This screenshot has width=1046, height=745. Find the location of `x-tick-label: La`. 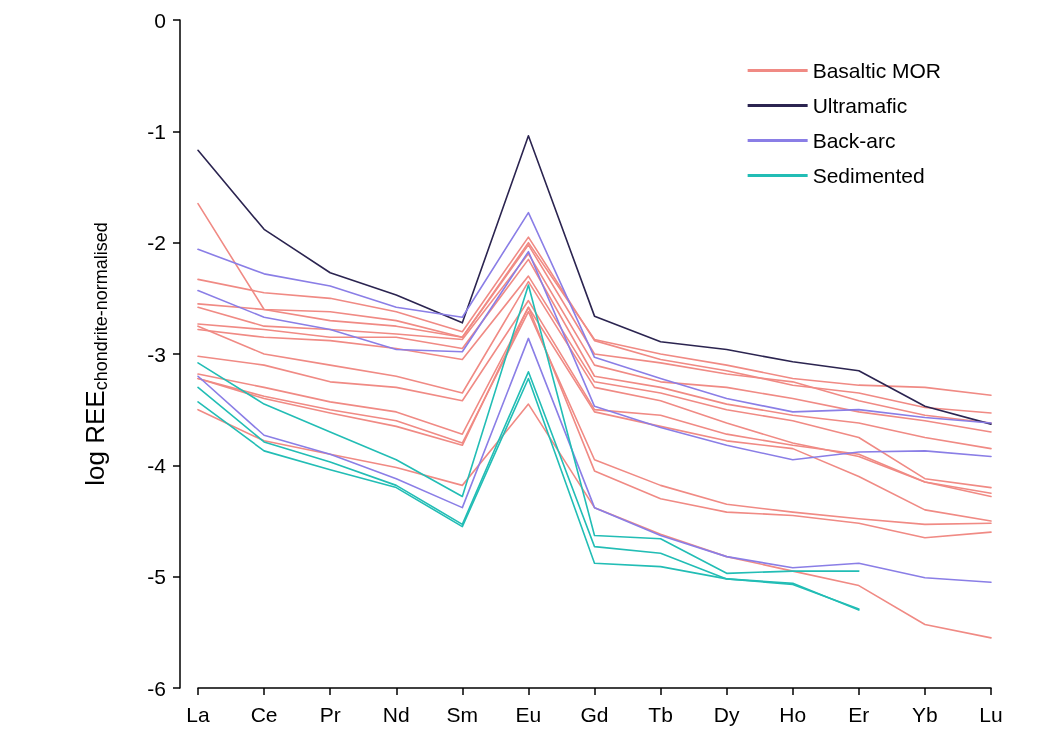

x-tick-label: La is located at coordinates (198, 714).